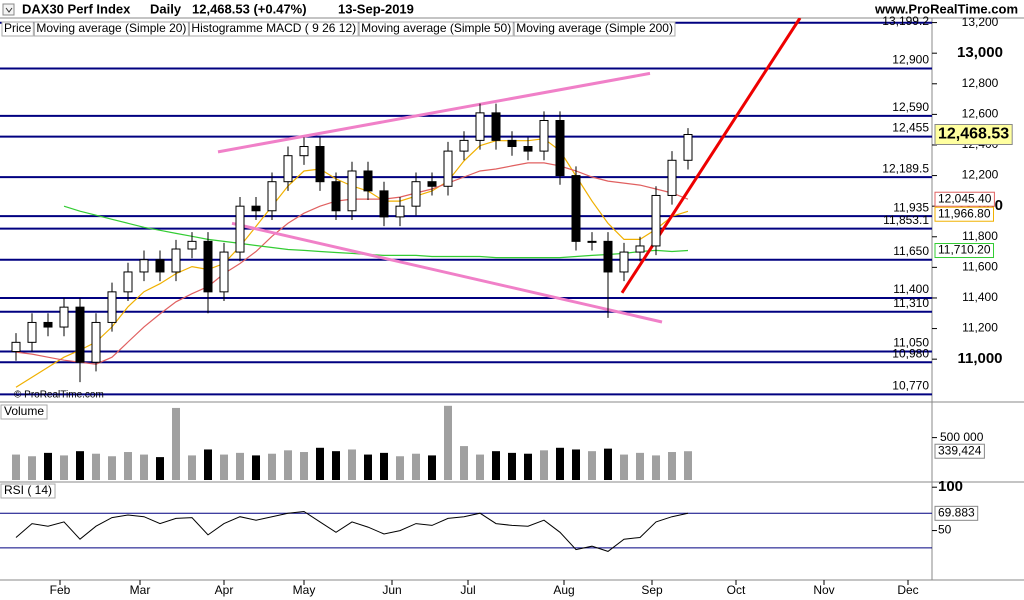 The image size is (1024, 600). Describe the element at coordinates (980, 267) in the screenshot. I see `y-tick-label: 11,600` at that location.